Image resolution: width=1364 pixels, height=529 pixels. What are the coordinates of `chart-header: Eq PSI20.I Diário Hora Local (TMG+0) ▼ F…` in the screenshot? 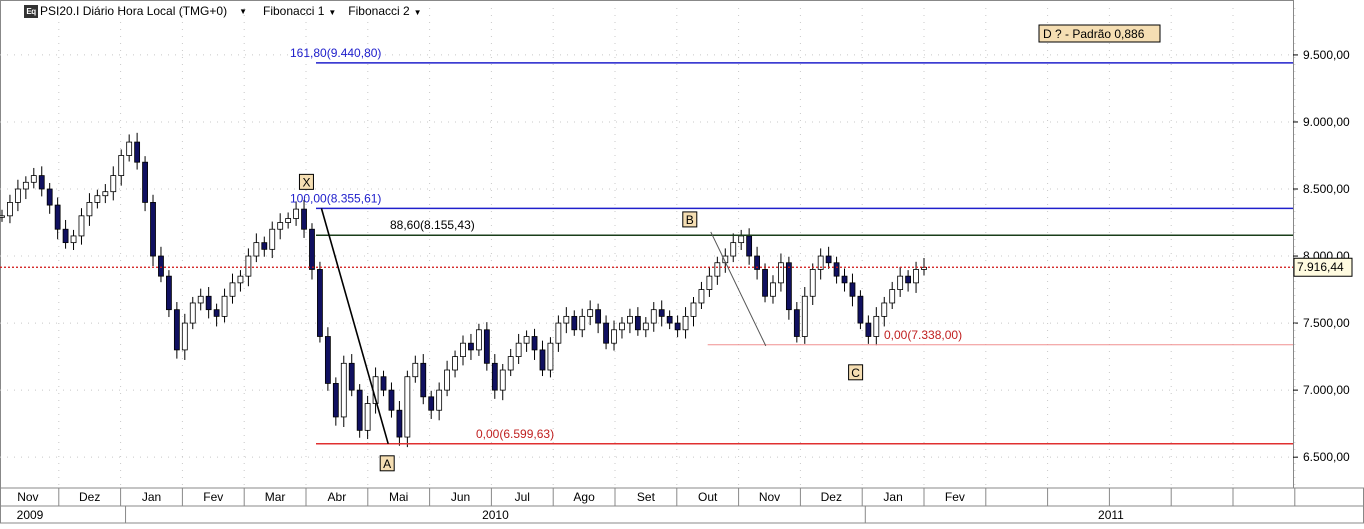 It's located at (226, 11).